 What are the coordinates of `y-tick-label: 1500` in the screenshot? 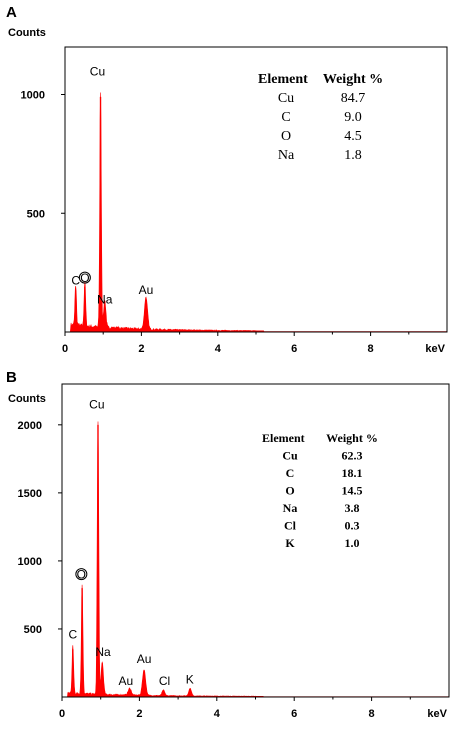 It's located at (30, 494).